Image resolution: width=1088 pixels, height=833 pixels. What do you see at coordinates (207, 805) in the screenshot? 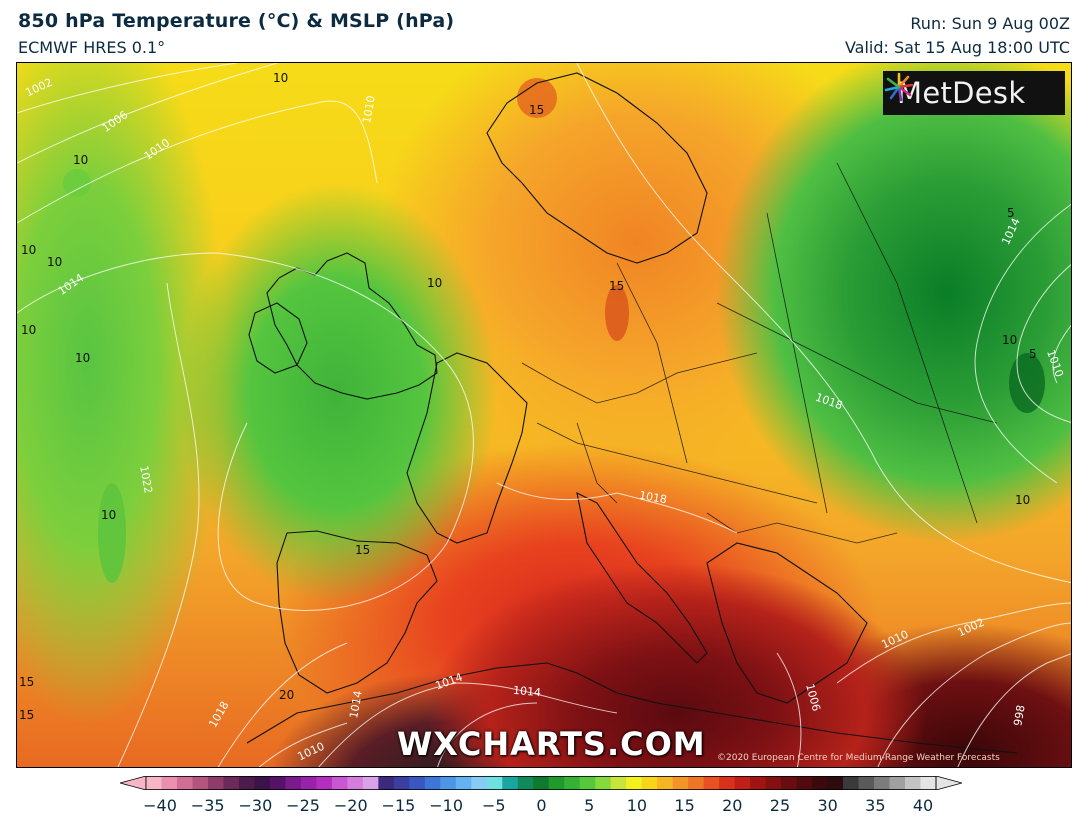
I see `colorbar-tick-label: −35` at bounding box center [207, 805].